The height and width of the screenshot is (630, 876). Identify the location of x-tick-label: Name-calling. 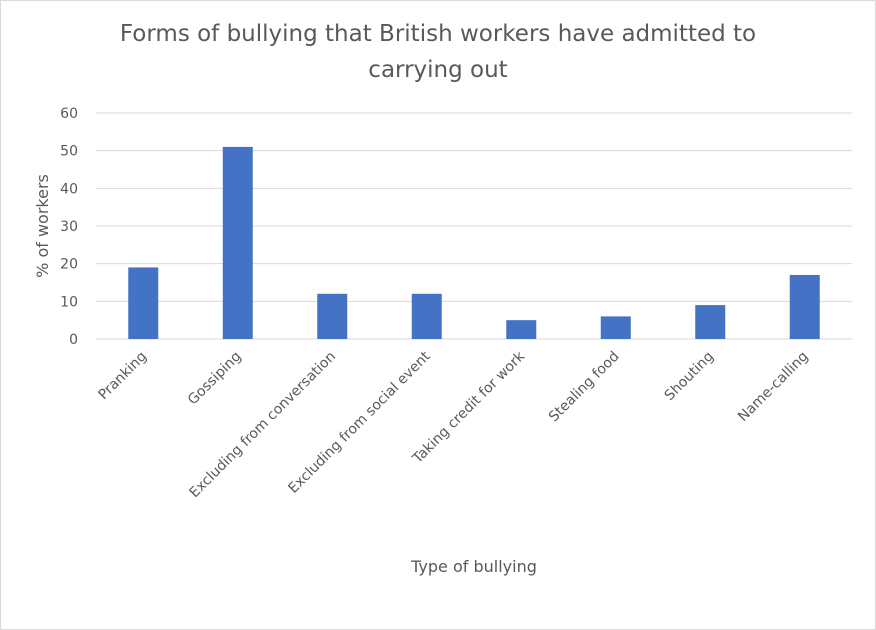
(773, 387).